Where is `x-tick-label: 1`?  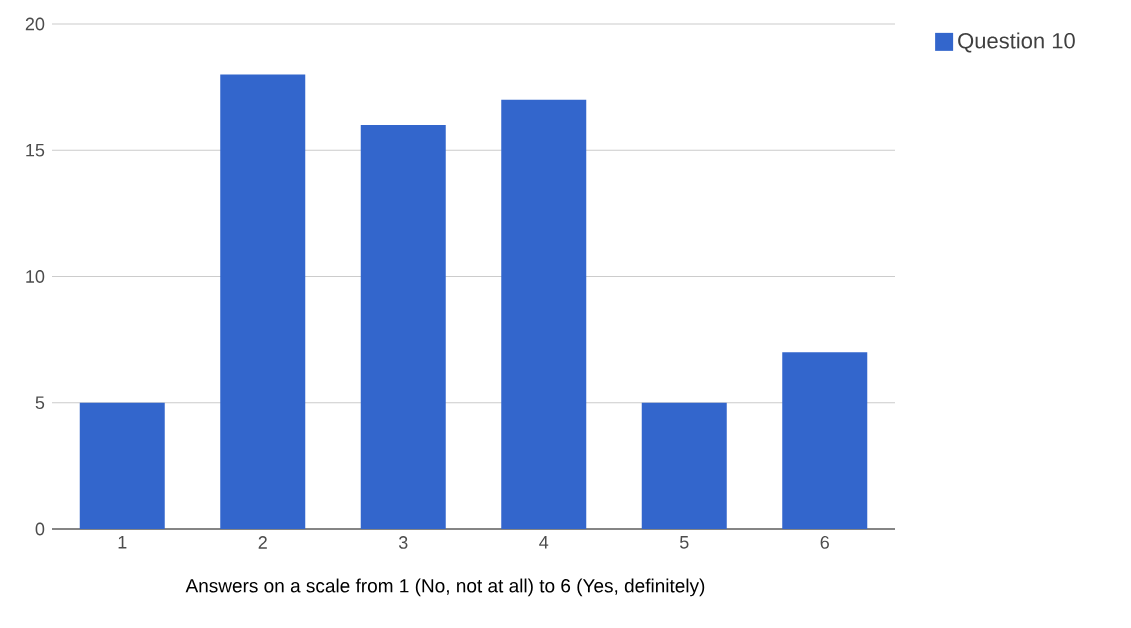
x-tick-label: 1 is located at coordinates (122, 542).